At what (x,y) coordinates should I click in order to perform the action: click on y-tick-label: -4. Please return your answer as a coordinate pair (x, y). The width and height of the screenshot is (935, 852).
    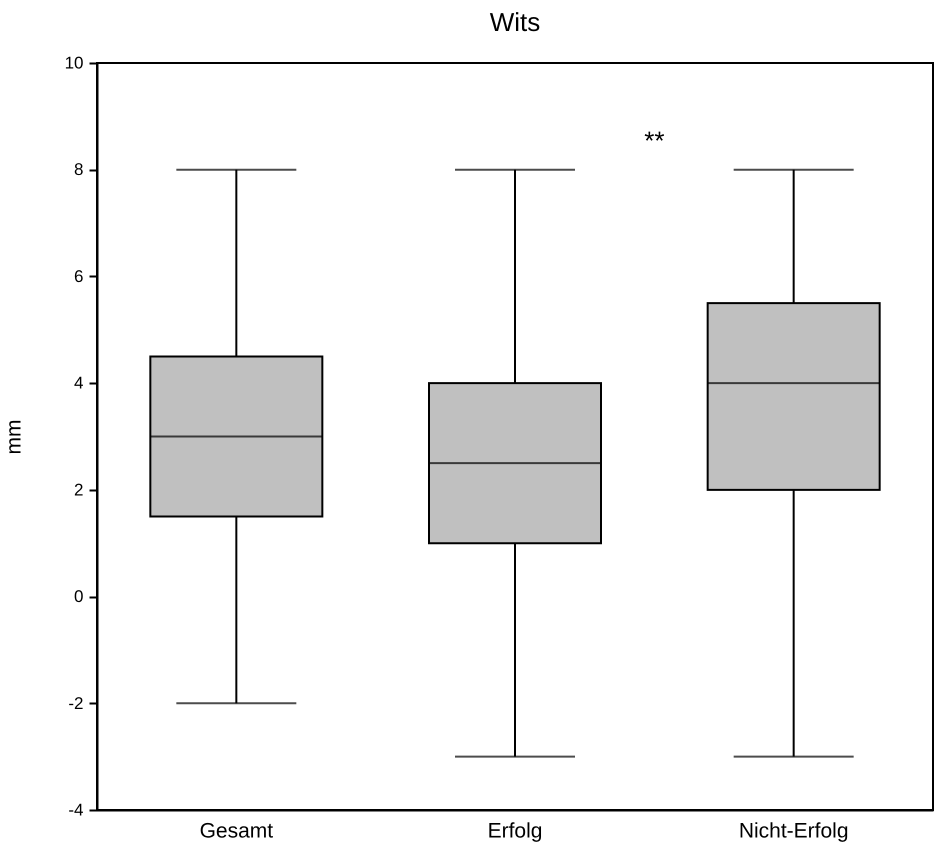
    Looking at the image, I should click on (76, 810).